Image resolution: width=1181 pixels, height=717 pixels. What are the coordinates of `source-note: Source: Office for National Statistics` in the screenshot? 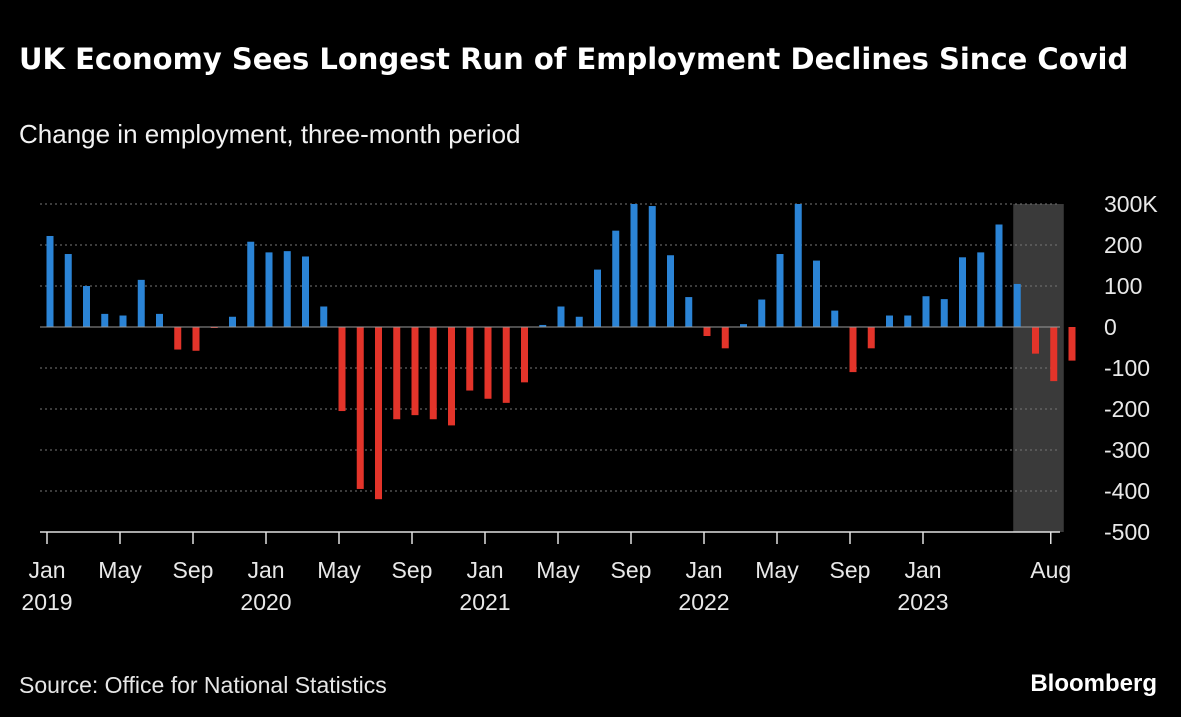 It's located at (203, 685).